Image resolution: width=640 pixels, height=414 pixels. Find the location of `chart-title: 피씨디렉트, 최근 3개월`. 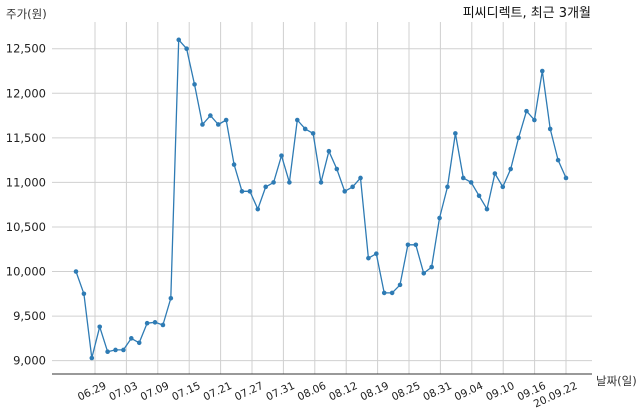

chart-title: 피씨디렉트, 최근 3개월 is located at coordinates (527, 13).